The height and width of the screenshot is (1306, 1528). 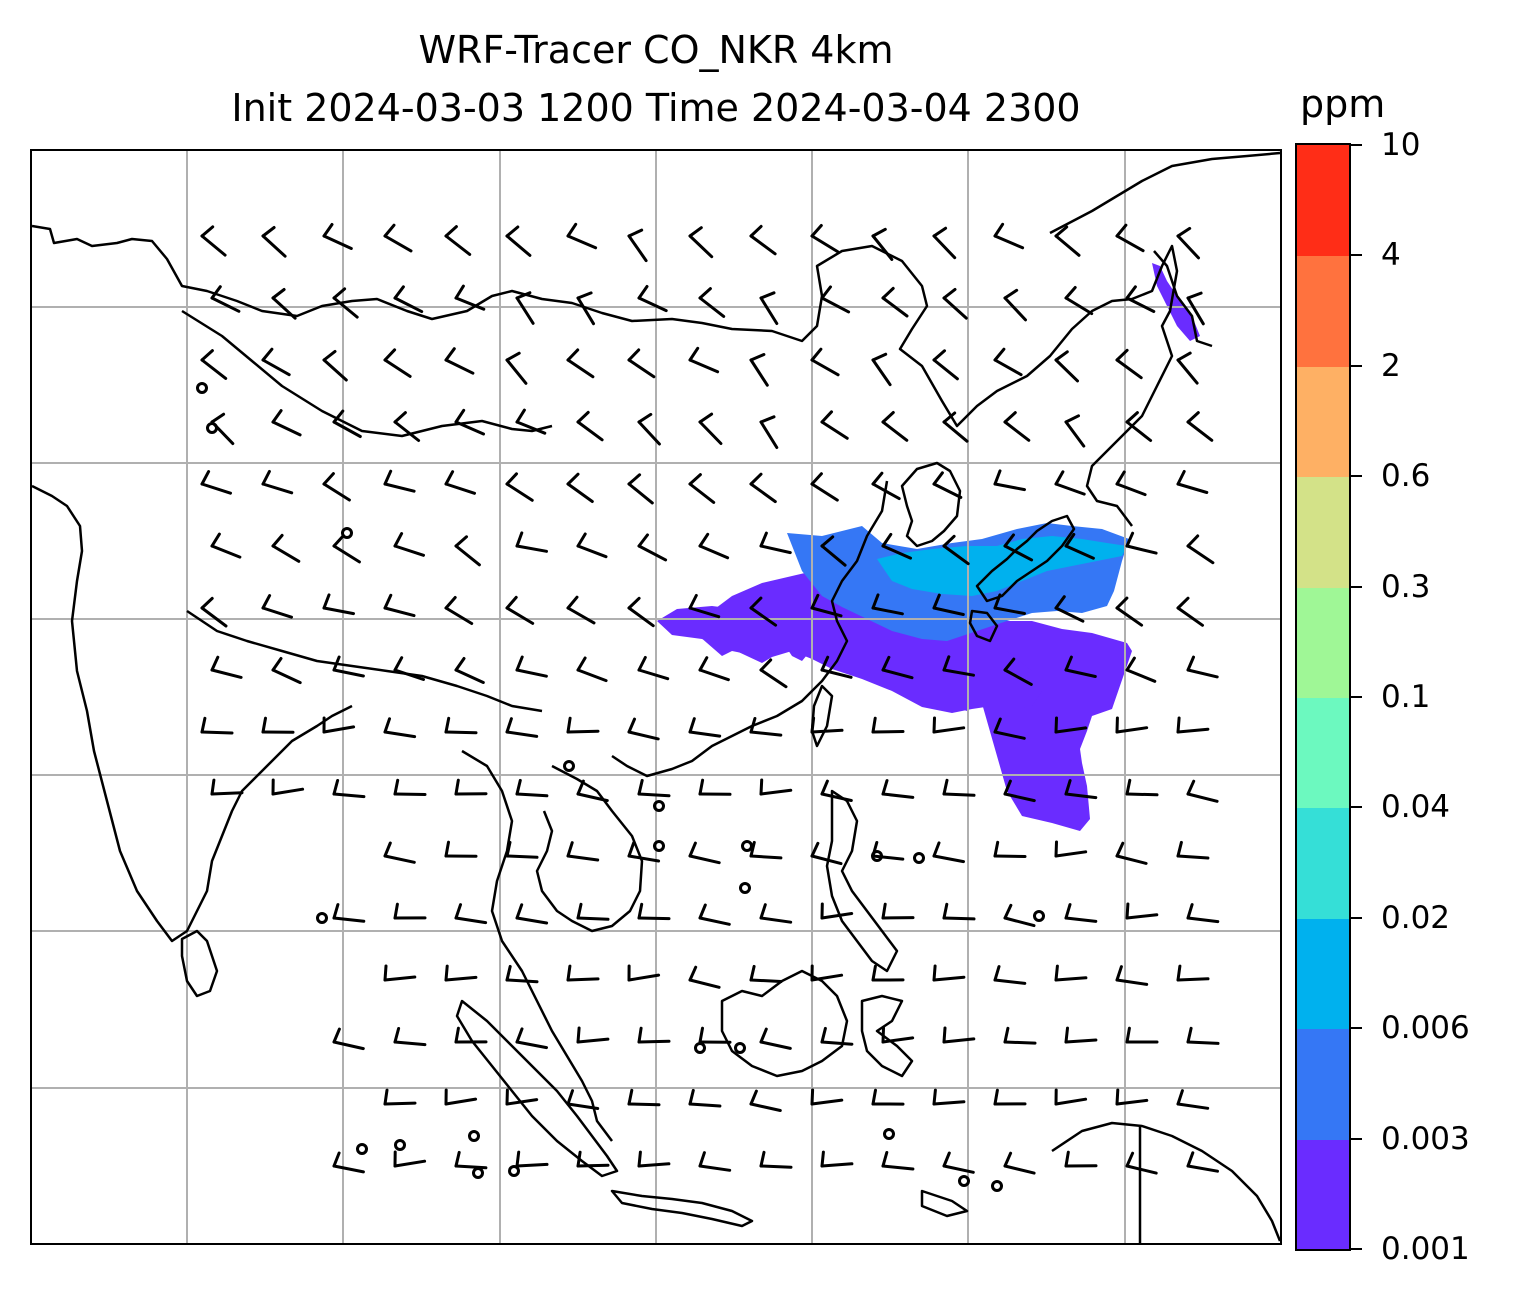 What do you see at coordinates (1425, 1138) in the screenshot?
I see `colorbar-tick-label: 0.003` at bounding box center [1425, 1138].